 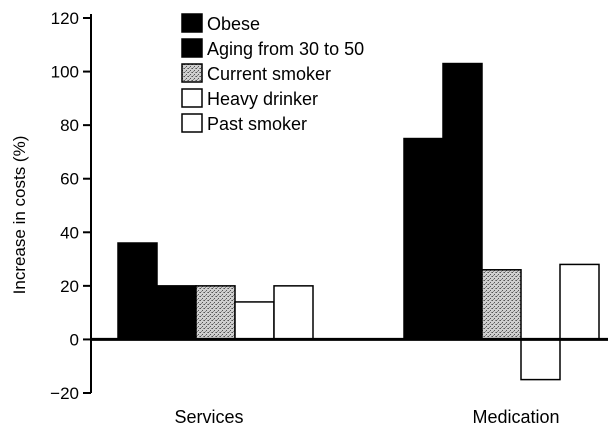 I want to click on bar-services-heavy-drinker, so click(x=254, y=321).